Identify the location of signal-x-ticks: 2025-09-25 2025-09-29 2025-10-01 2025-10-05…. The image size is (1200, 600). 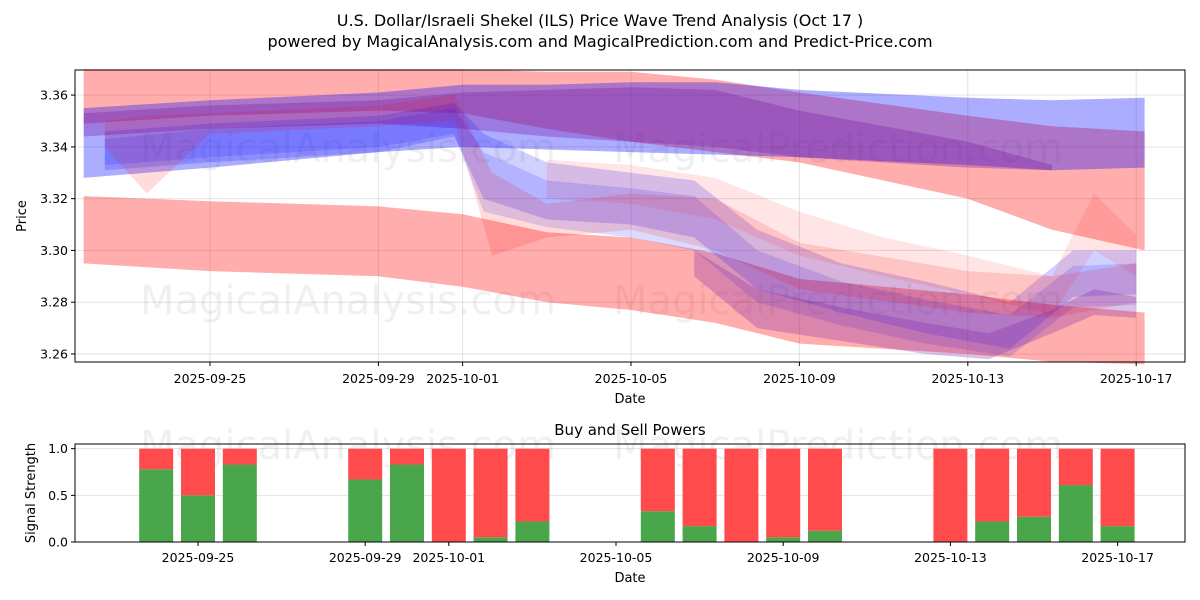
(658, 553).